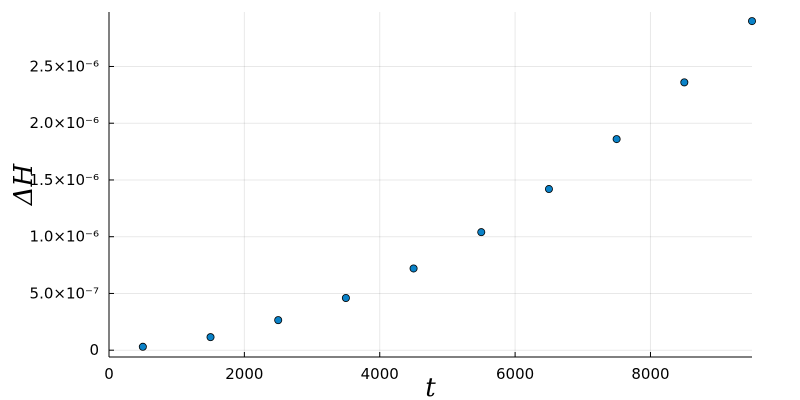  What do you see at coordinates (64, 123) in the screenshot?
I see `y-tick-label: 2.0×10⁻⁶` at bounding box center [64, 123].